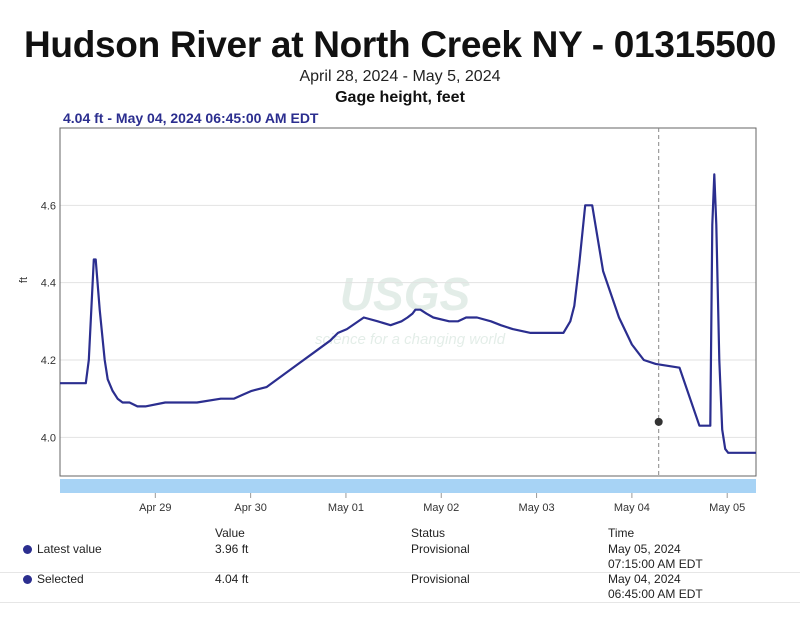 This screenshot has width=800, height=627. Describe the element at coordinates (621, 533) in the screenshot. I see `header-time: Time` at that location.